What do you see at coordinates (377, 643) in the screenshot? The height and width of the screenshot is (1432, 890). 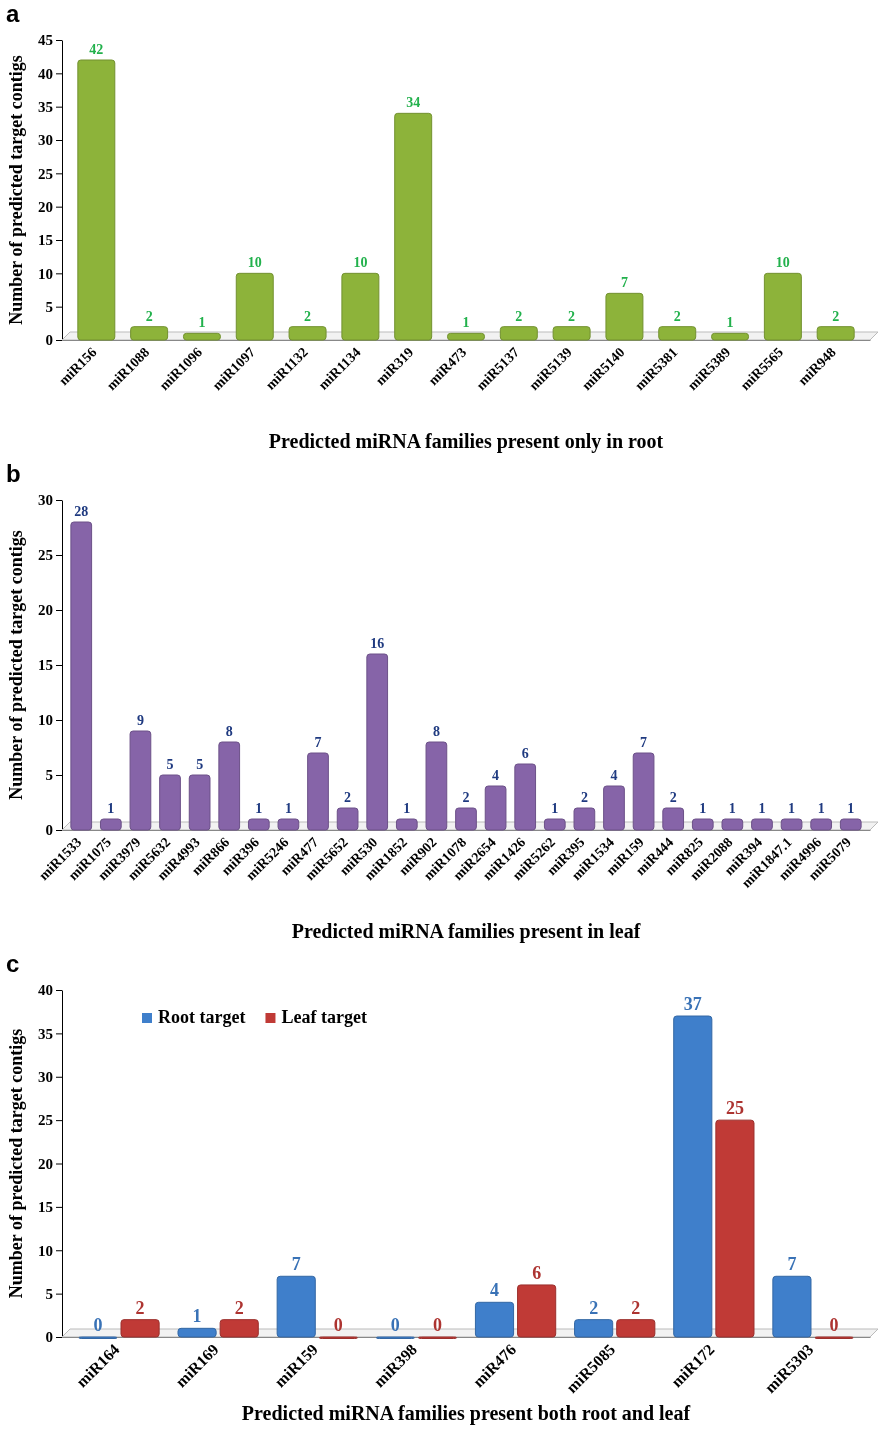 I see `data-label: 16` at bounding box center [377, 643].